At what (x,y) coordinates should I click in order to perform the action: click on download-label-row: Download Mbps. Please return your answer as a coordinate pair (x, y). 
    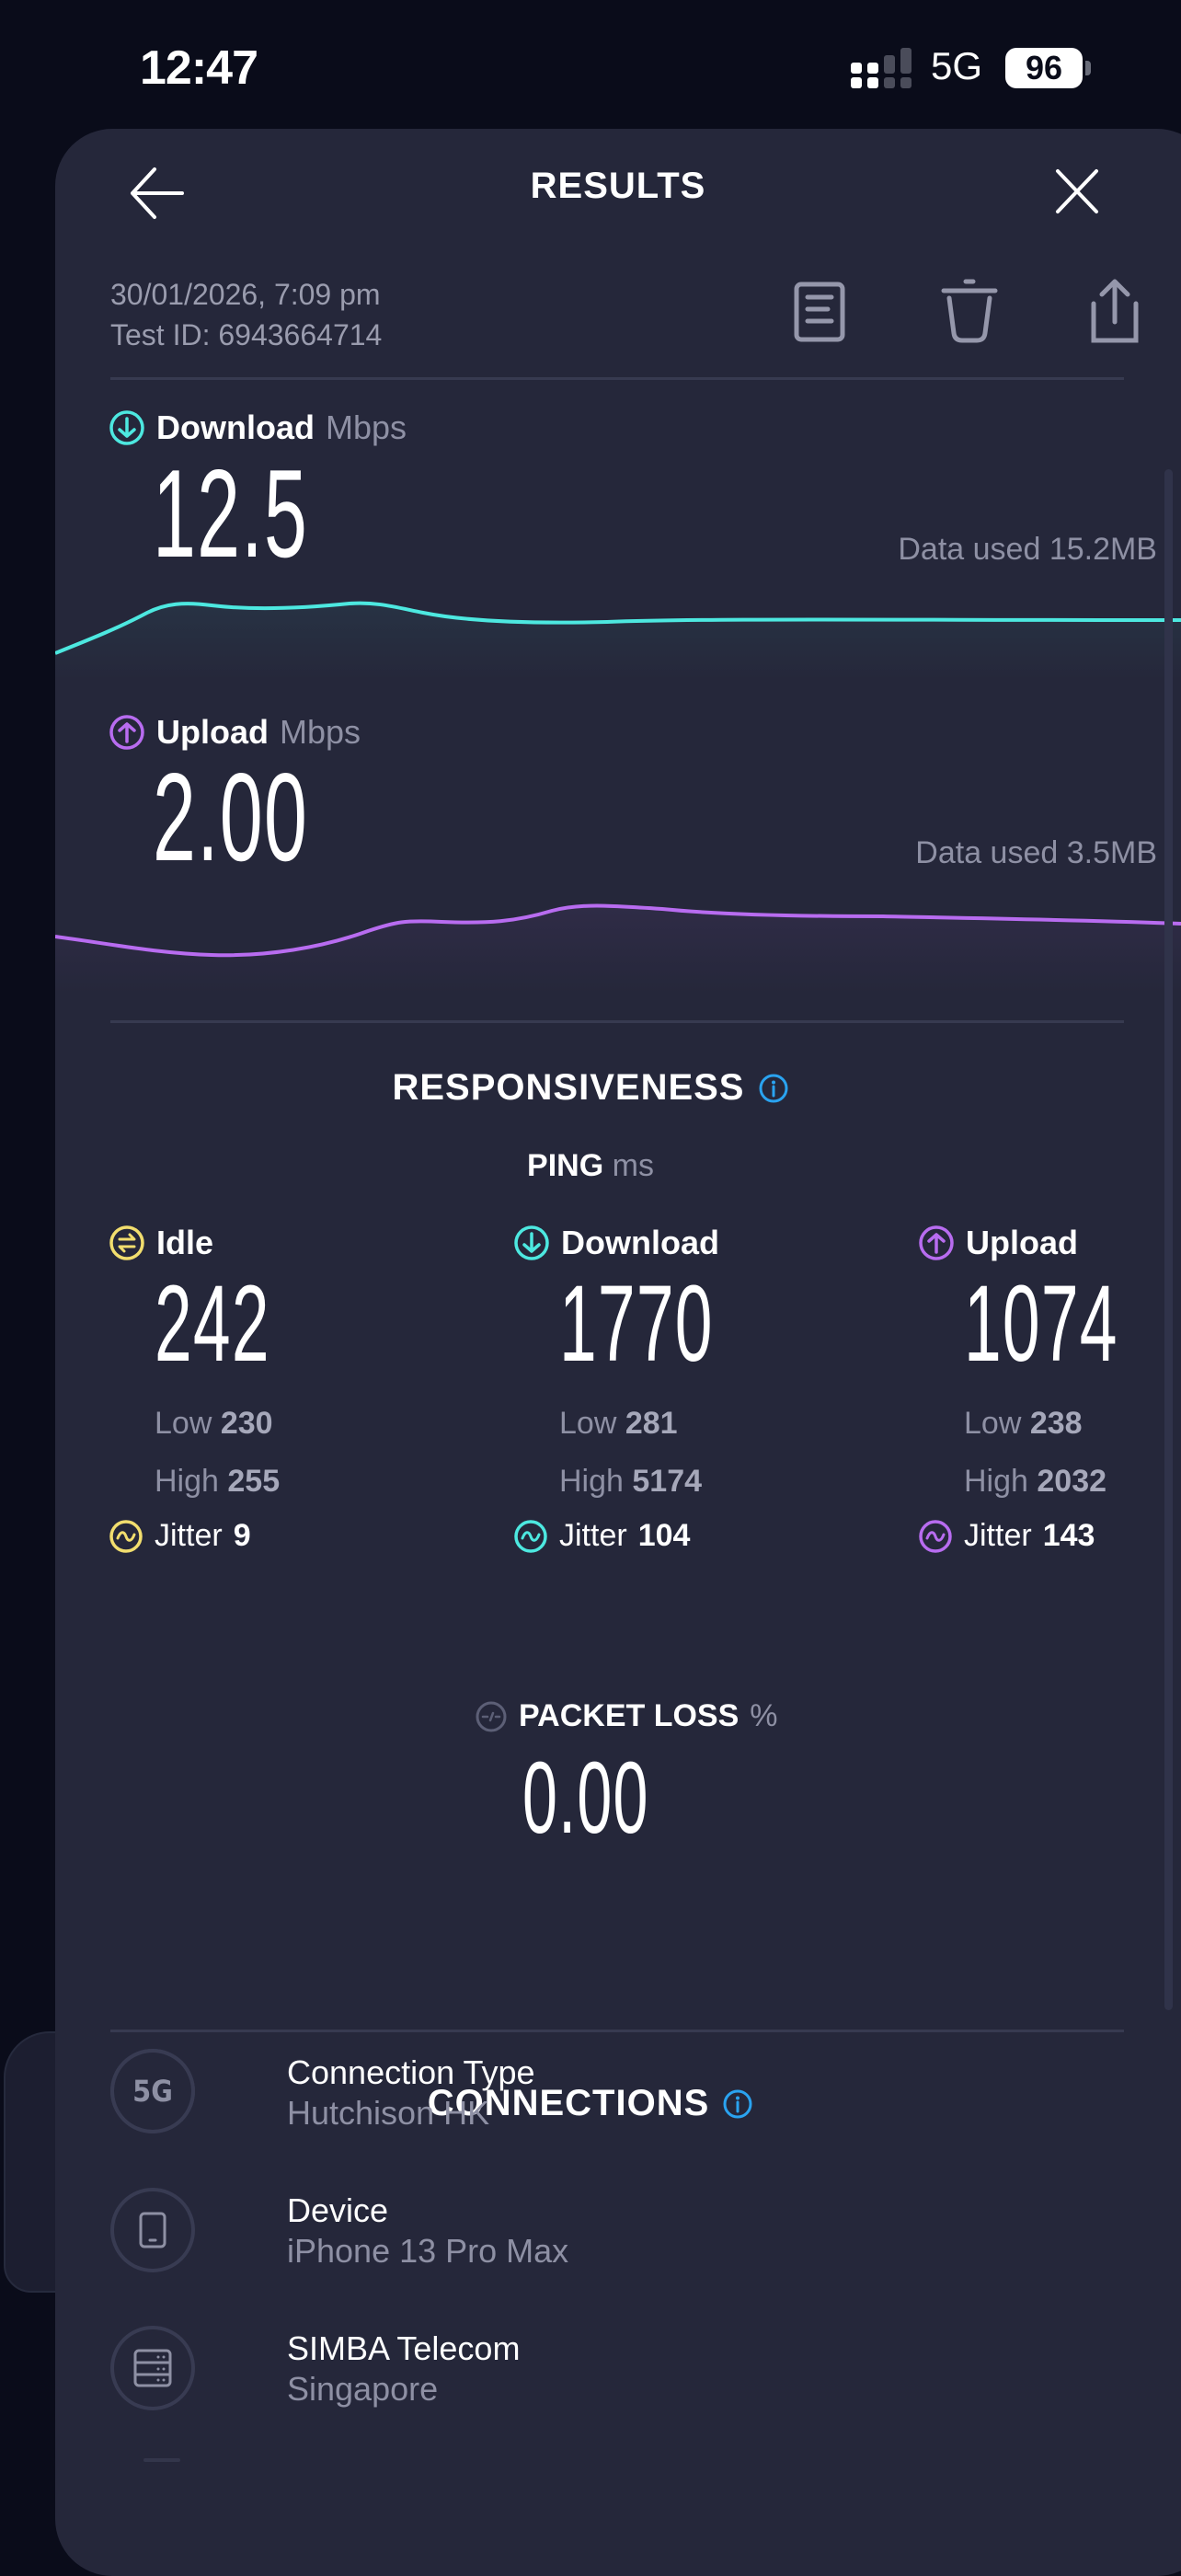
    Looking at the image, I should click on (258, 427).